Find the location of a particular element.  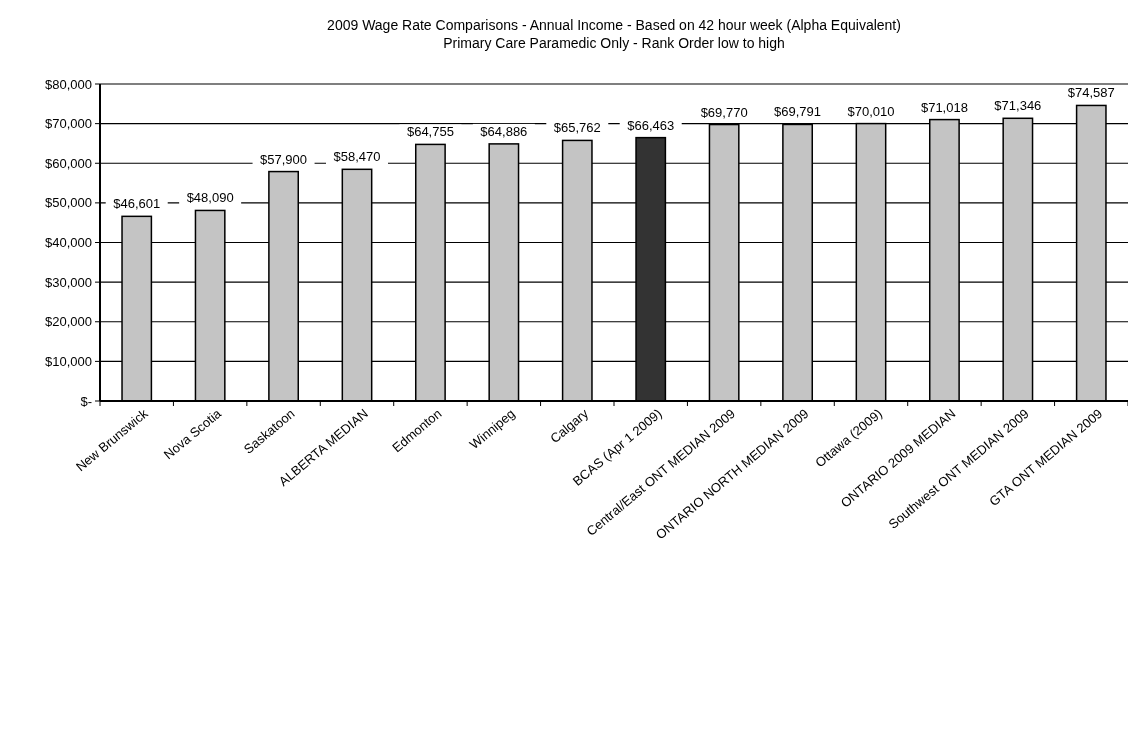

y-tick-label: $50,000 is located at coordinates (68, 203).